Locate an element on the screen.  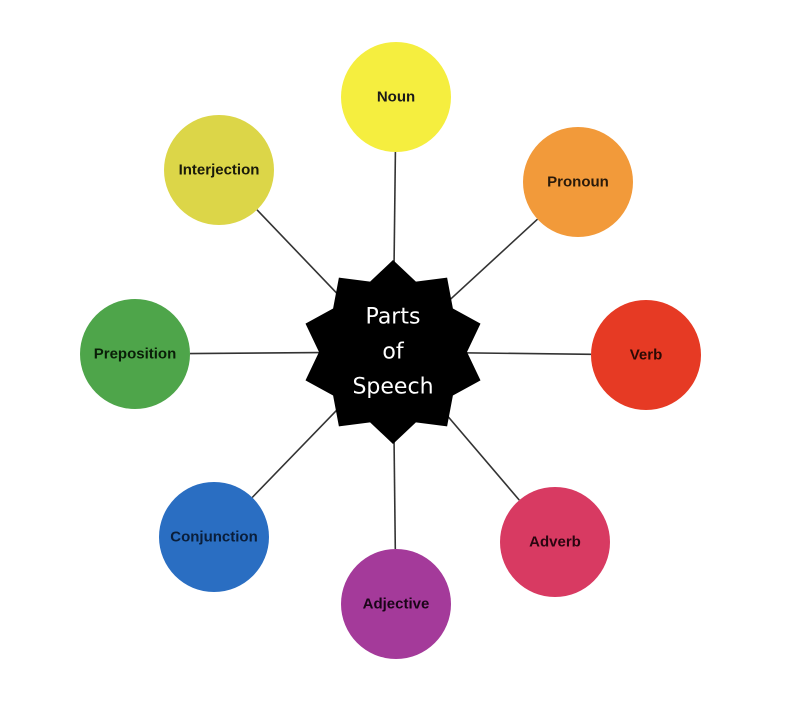
node-interjection: Interjection is located at coordinates (219, 170).